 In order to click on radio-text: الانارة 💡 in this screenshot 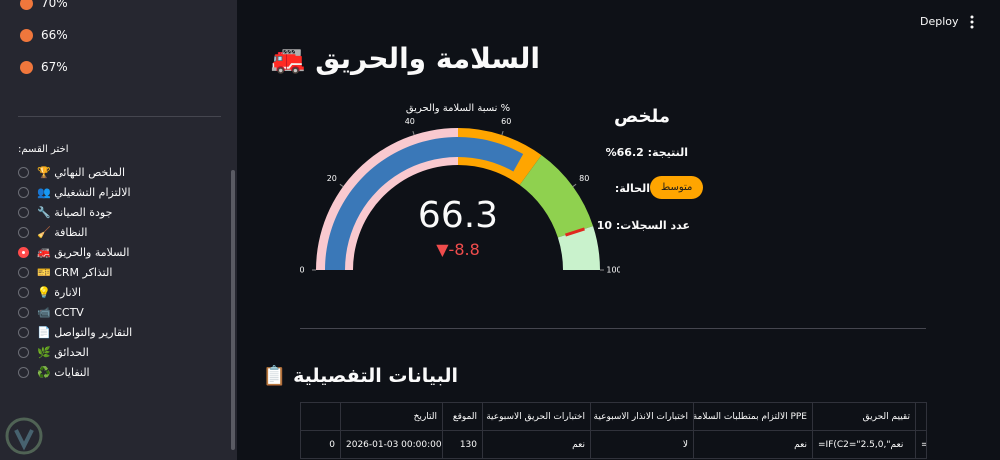, I will do `click(59, 292)`.